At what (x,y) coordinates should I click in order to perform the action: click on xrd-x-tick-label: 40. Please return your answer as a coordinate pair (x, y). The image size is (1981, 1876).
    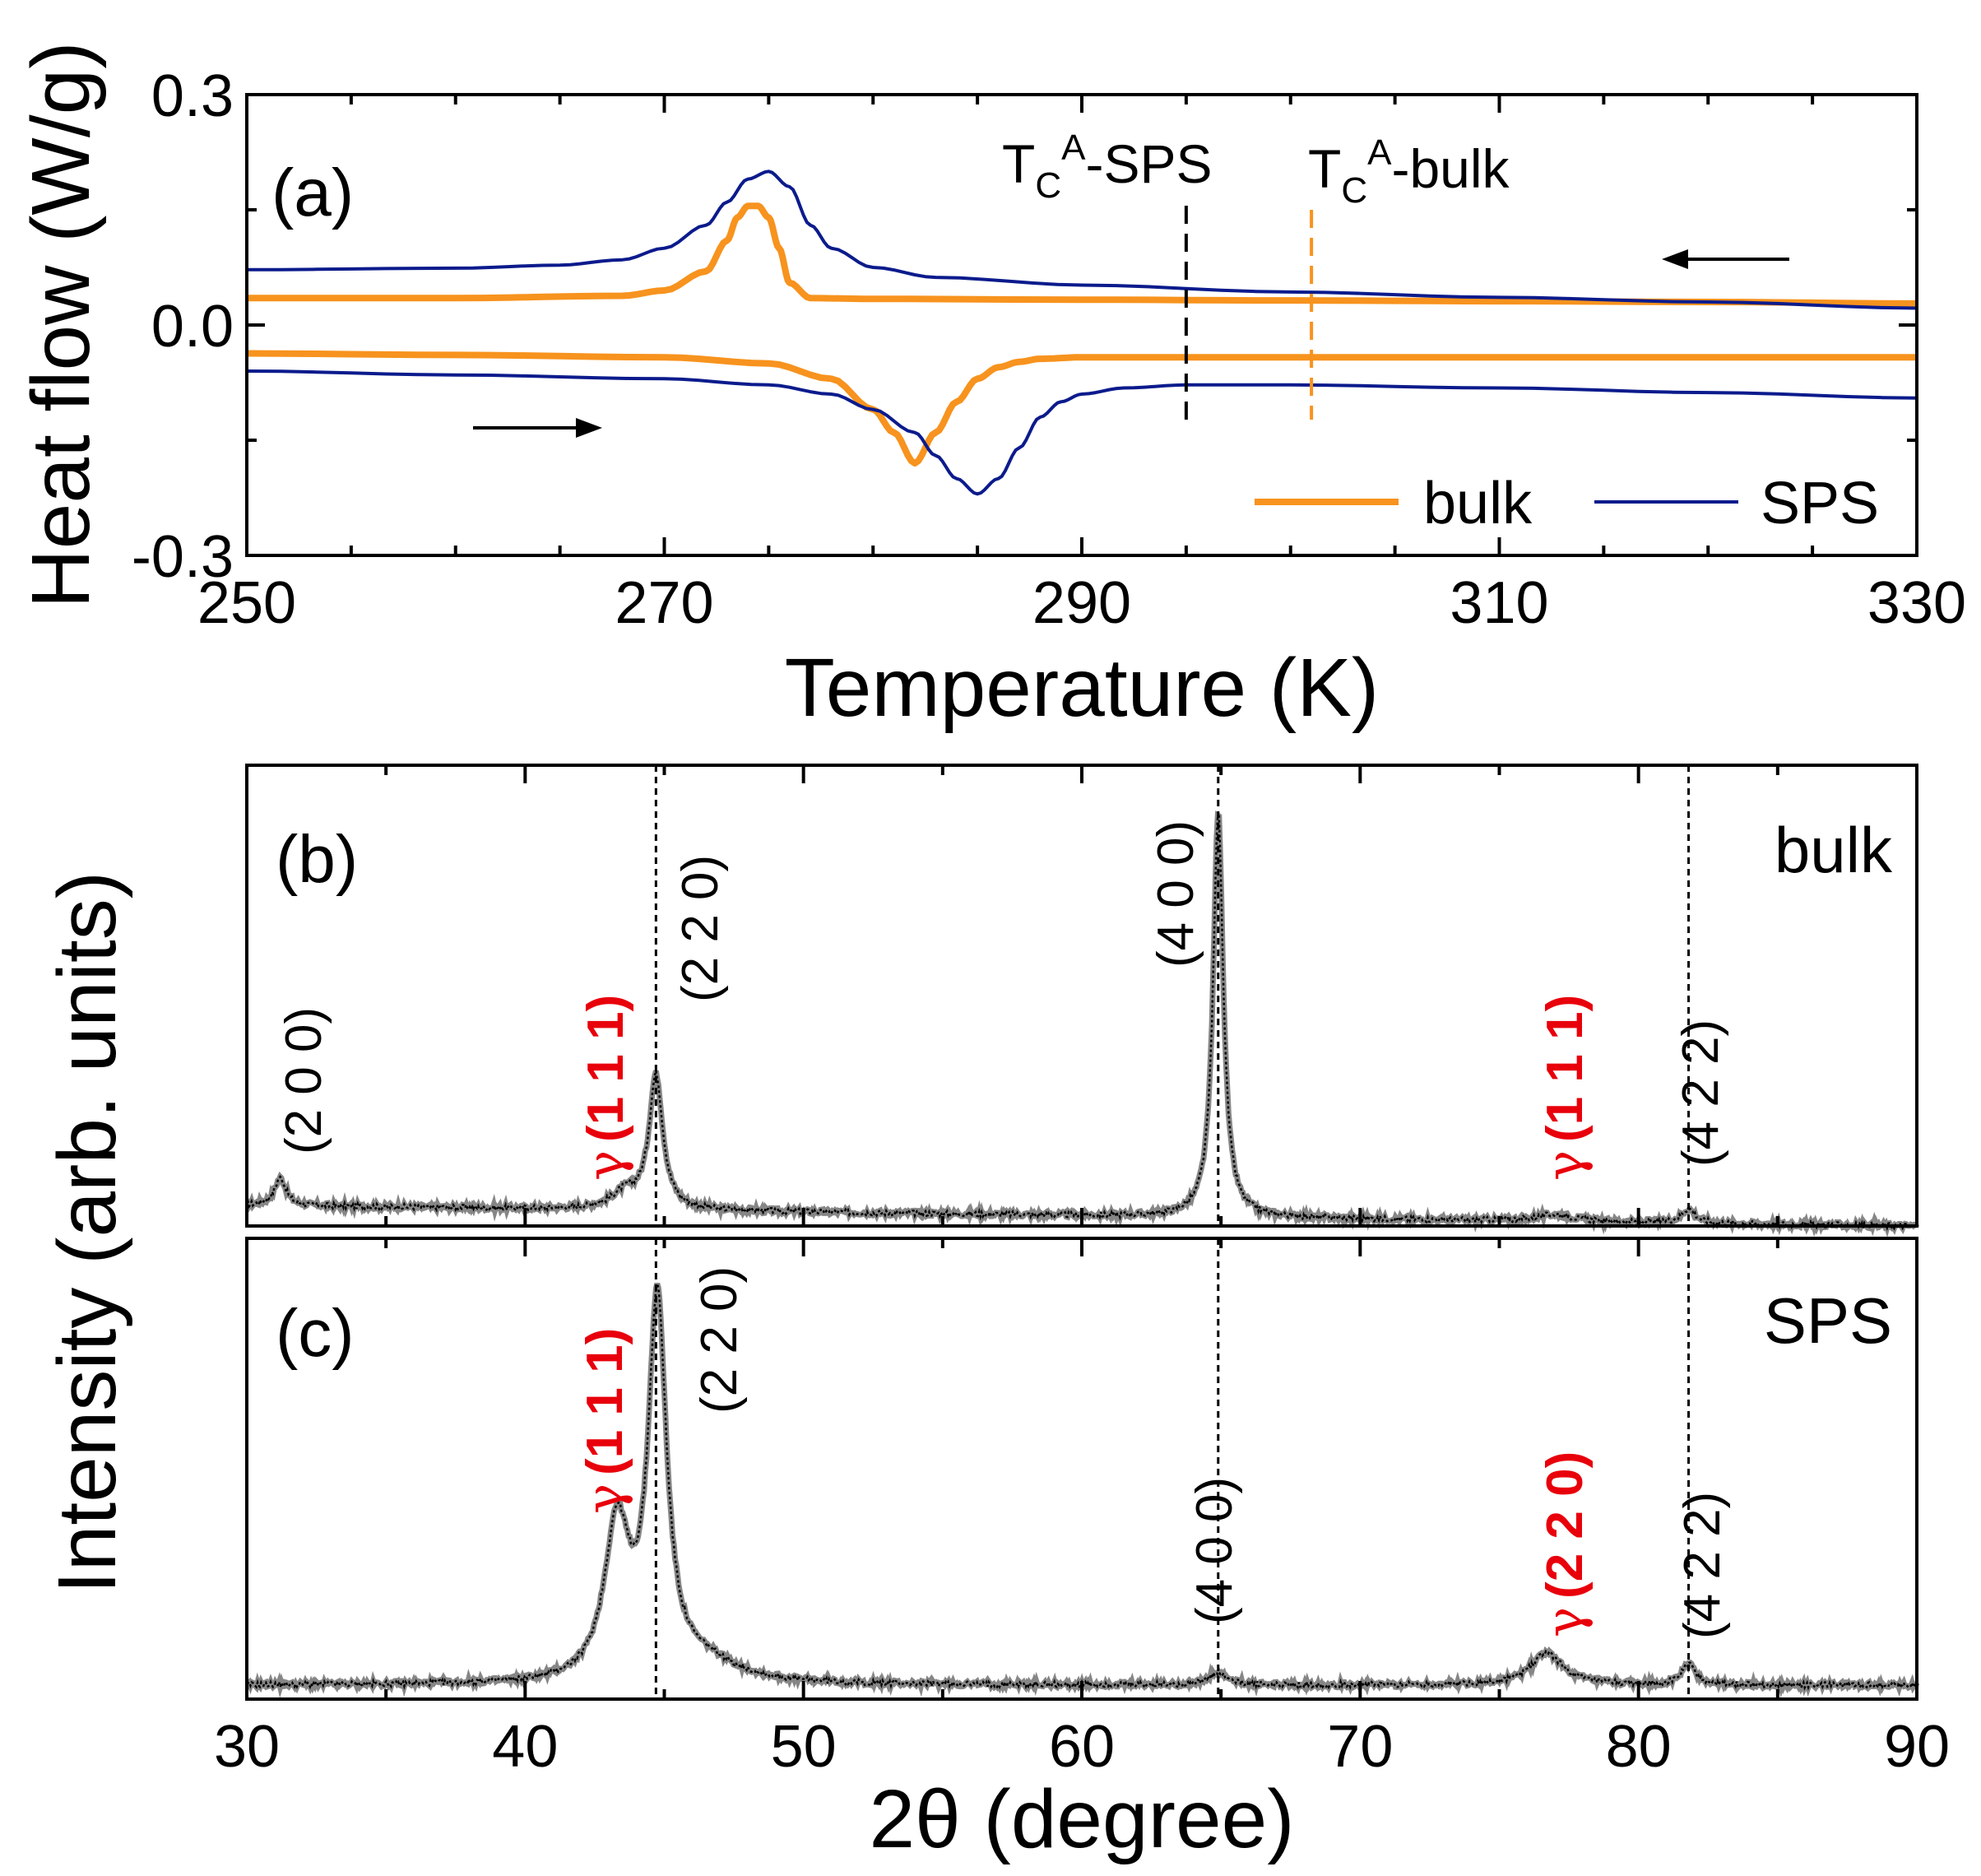
    Looking at the image, I should click on (525, 1747).